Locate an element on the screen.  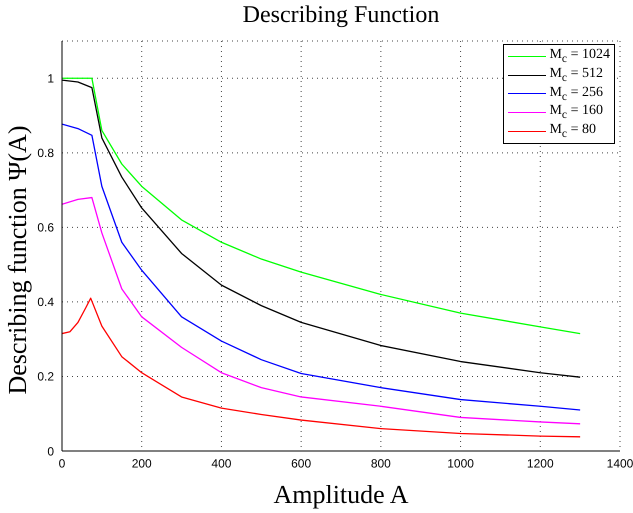
x-tick-label: 800 is located at coordinates (381, 463).